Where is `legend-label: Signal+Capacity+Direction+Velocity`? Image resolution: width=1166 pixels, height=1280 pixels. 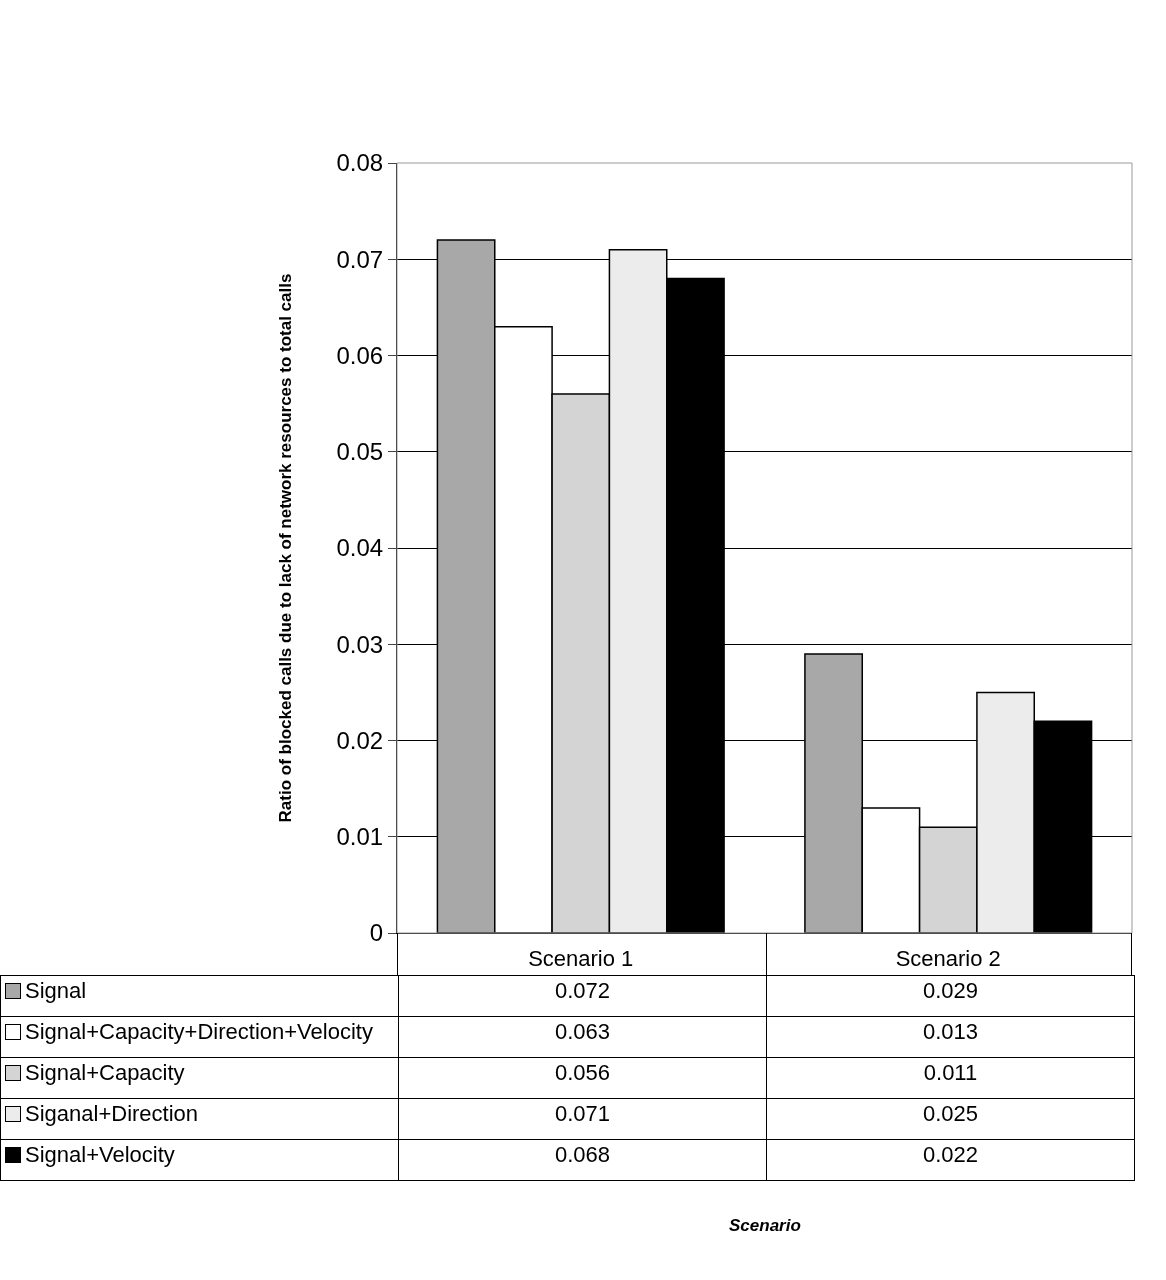 legend-label: Signal+Capacity+Direction+Velocity is located at coordinates (199, 1031).